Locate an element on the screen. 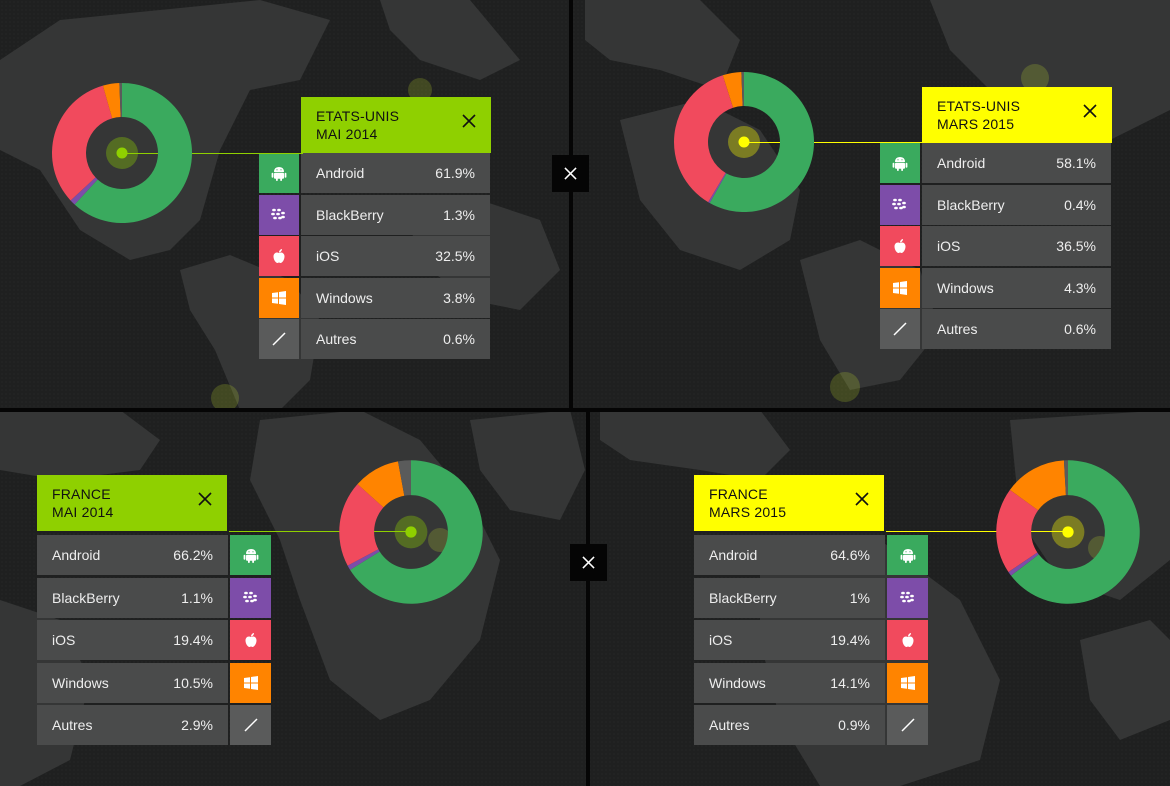 The height and width of the screenshot is (786, 1170). legend-value: 1.1% is located at coordinates (197, 597).